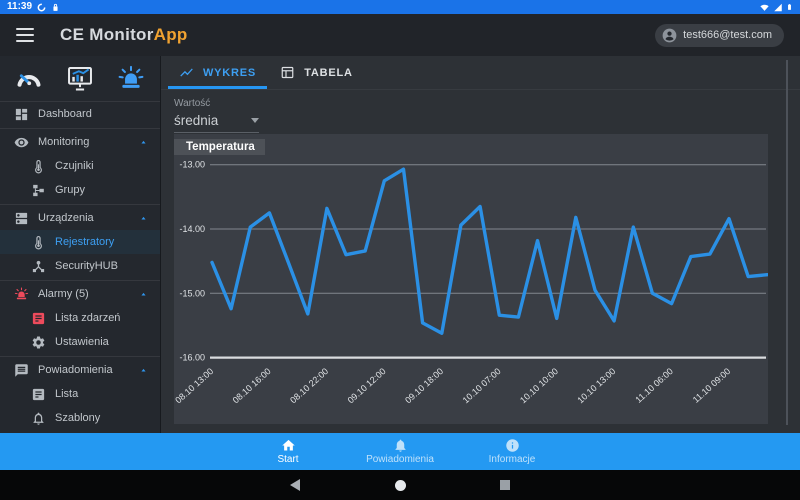 This screenshot has width=800, height=500. What do you see at coordinates (367, 385) in the screenshot?
I see `x-tick-label: 09.10 12:00` at bounding box center [367, 385].